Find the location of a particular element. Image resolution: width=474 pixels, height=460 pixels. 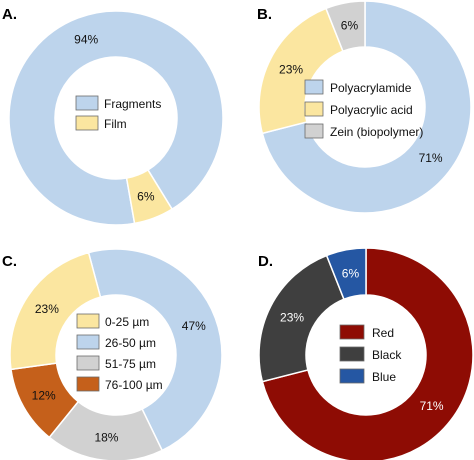

legend-swatch-51-75-um is located at coordinates (88, 363).